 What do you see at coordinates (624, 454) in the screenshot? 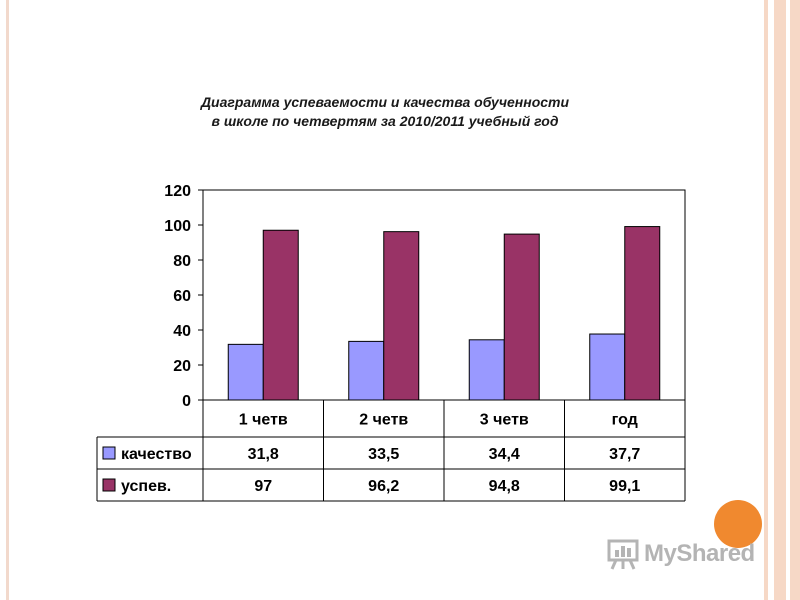
I see `data-label: 37,7` at bounding box center [624, 454].